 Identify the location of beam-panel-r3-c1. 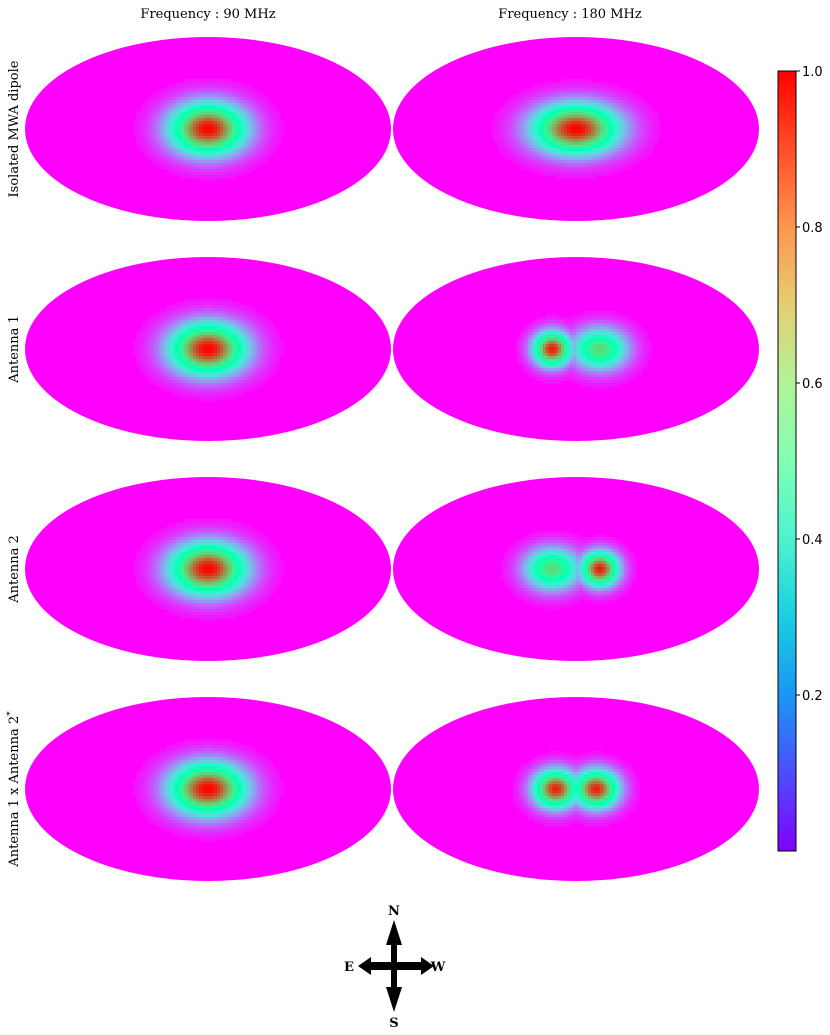
(576, 789).